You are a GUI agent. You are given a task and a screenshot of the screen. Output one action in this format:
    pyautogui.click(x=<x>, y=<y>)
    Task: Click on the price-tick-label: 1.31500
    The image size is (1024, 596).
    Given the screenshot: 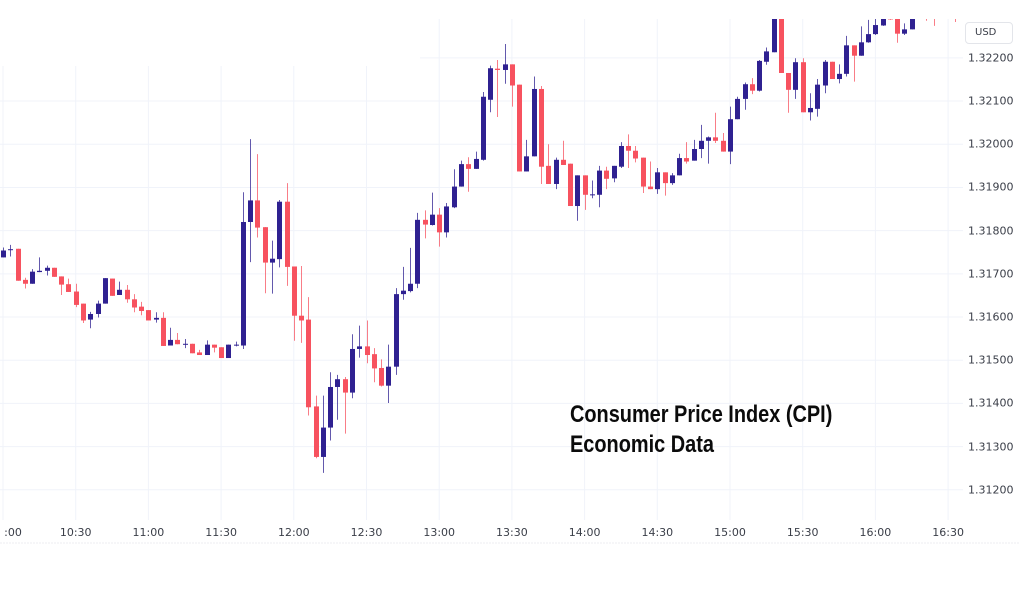 What is the action you would take?
    pyautogui.click(x=991, y=360)
    